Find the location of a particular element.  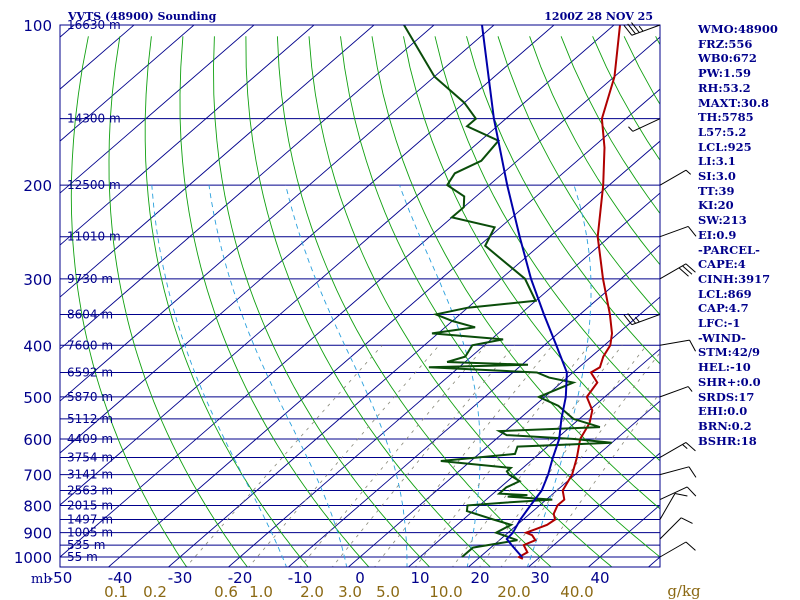

height-label: 2563 m is located at coordinates (90, 491).